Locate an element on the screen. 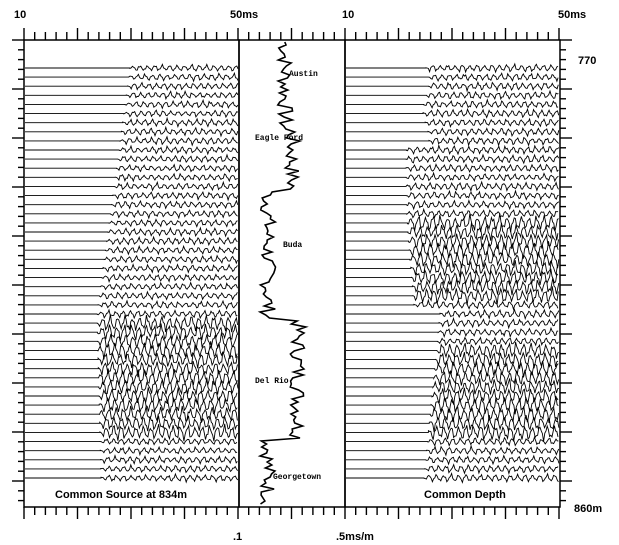 The width and height of the screenshot is (619, 545). bottom-end-label: .5ms/m is located at coordinates (355, 537).